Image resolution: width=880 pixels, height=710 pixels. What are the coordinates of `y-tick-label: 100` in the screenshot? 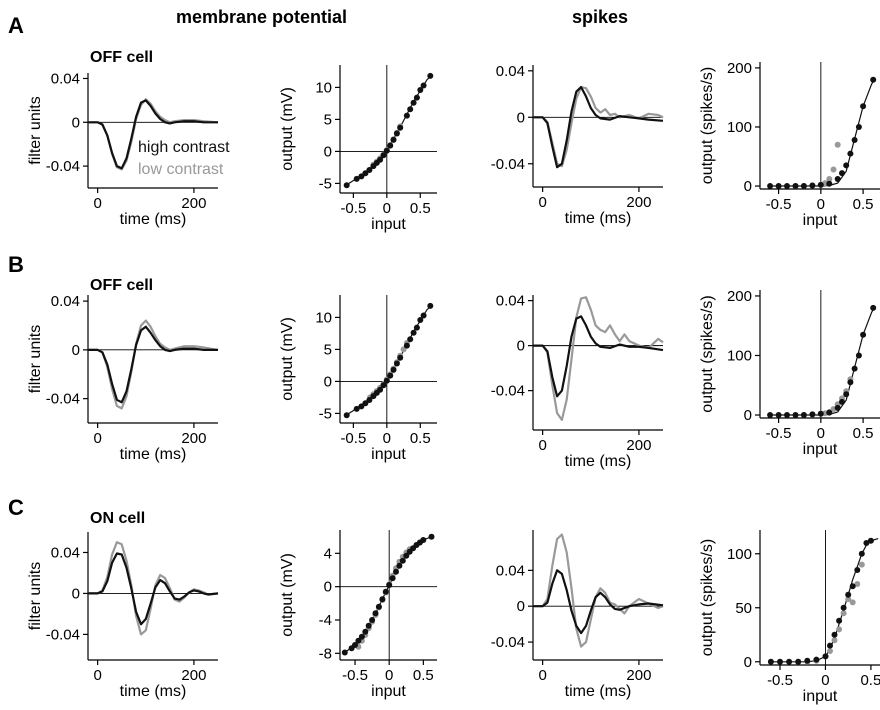 It's located at (739, 127).